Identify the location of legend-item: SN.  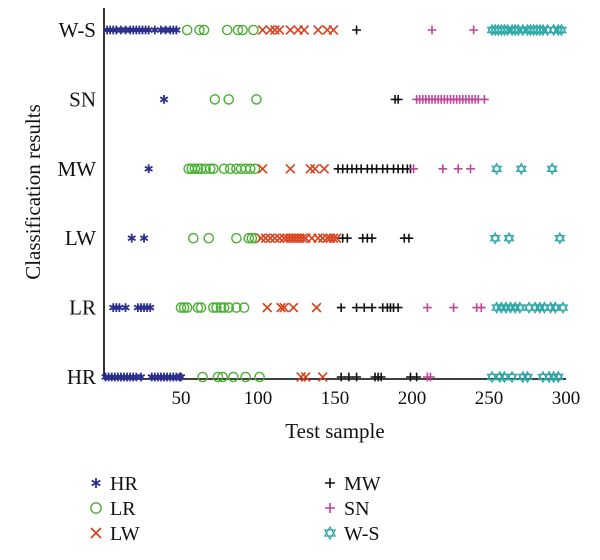
(347, 509).